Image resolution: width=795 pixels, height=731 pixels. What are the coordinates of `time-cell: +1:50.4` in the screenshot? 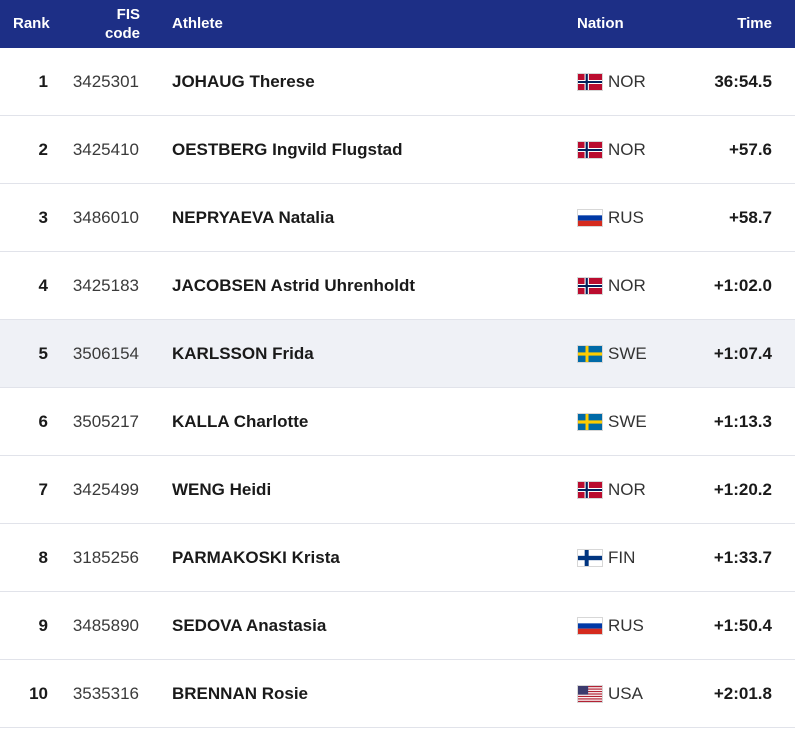 It's located at (742, 625).